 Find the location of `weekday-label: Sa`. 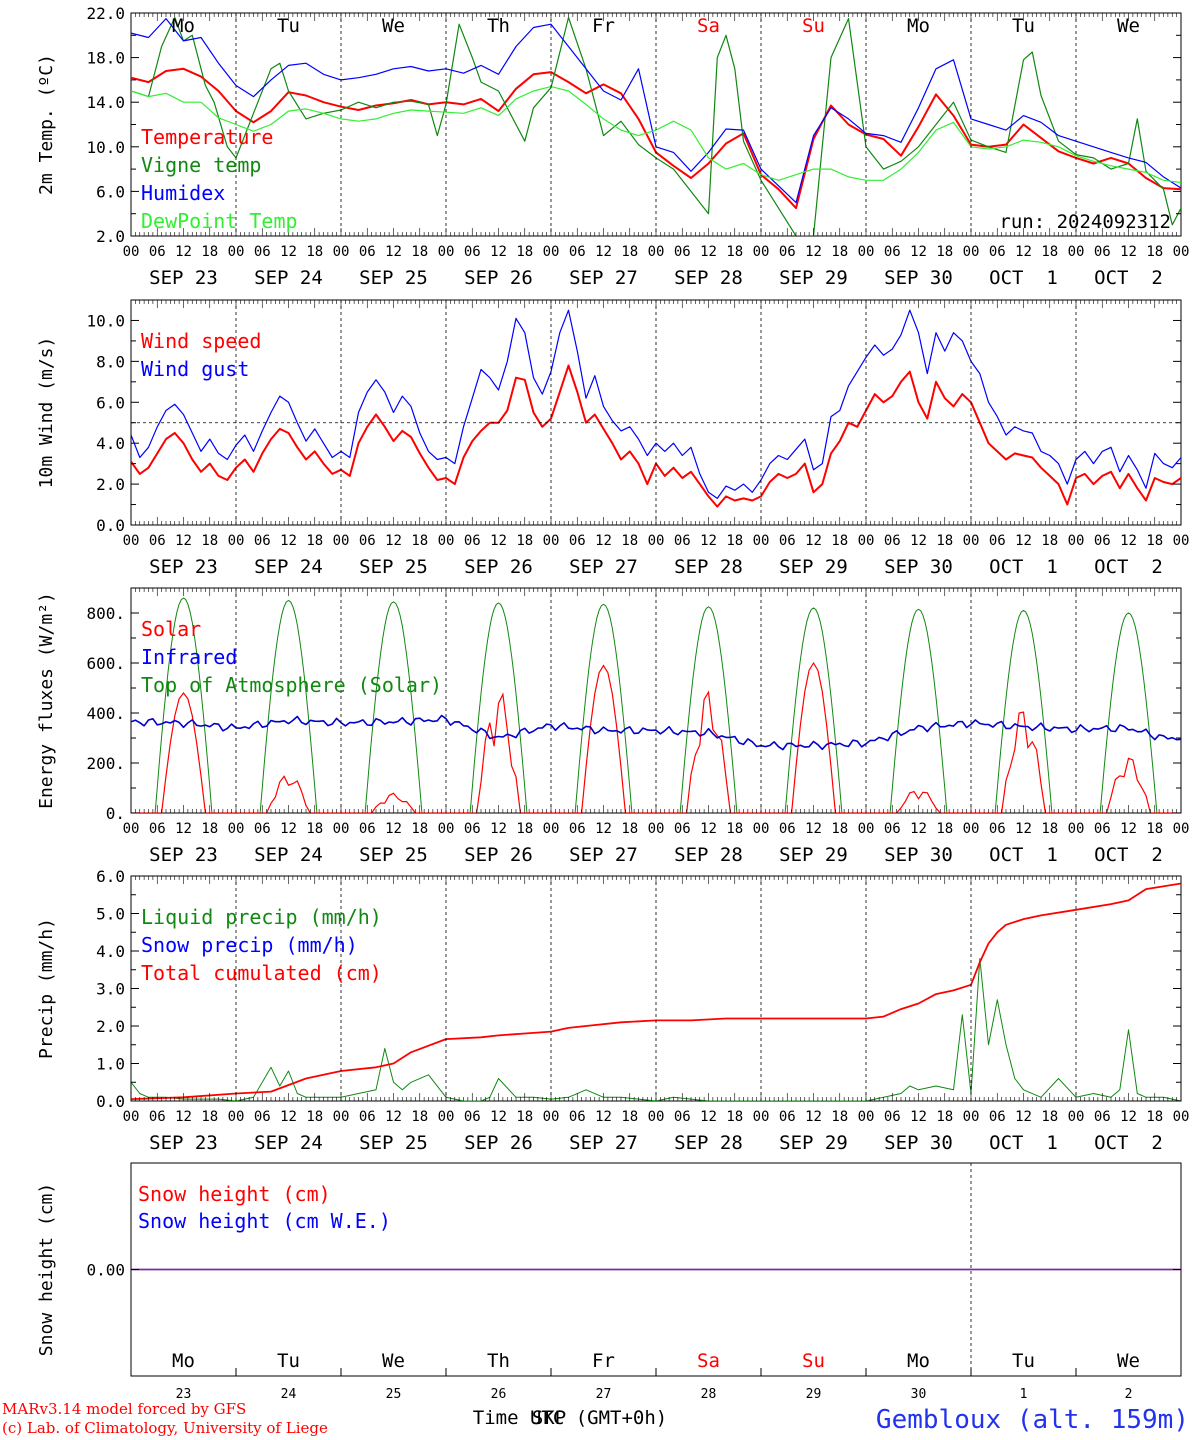

weekday-label: Sa is located at coordinates (708, 26).